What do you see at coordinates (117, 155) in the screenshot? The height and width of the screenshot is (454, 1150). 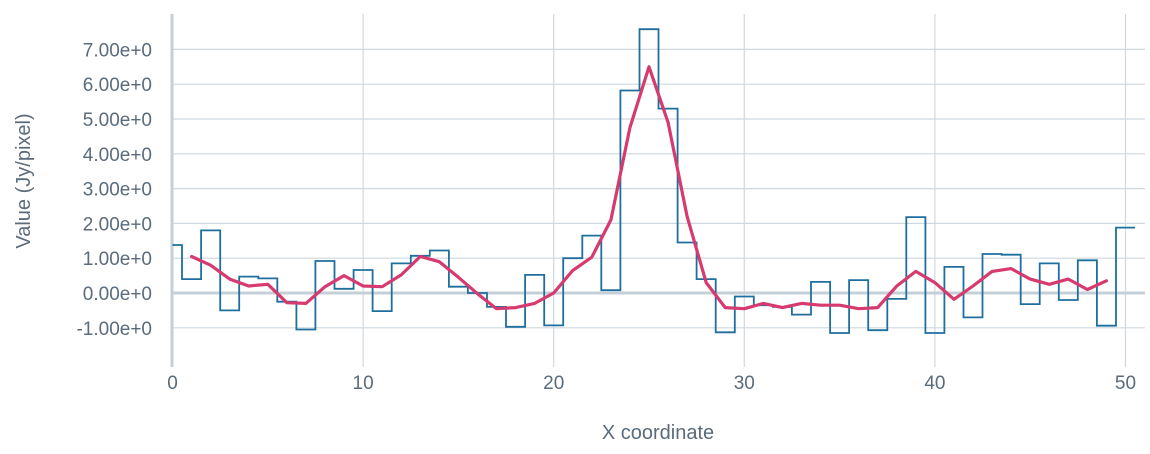 I see `y-tick-label: 4.00e+0` at bounding box center [117, 155].